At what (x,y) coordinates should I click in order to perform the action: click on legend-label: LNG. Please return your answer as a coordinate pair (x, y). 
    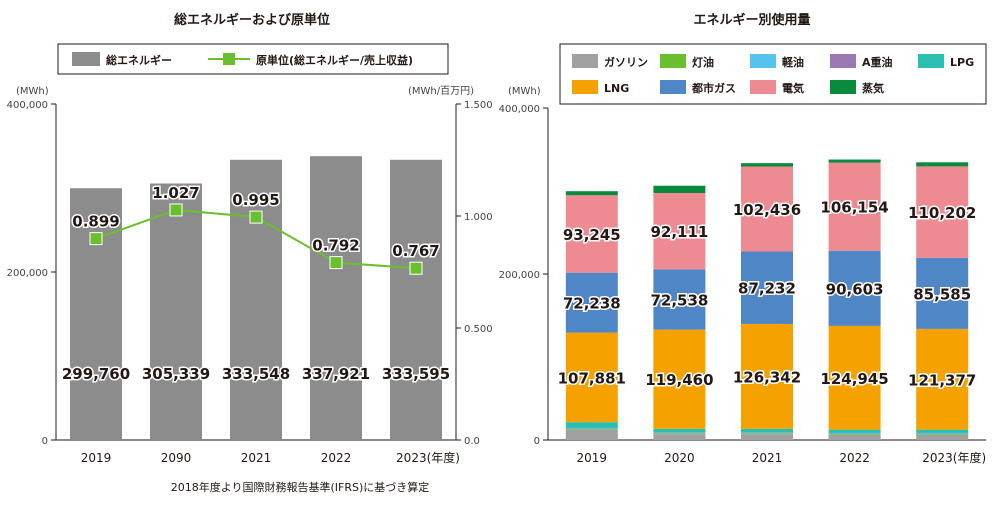
    Looking at the image, I should click on (616, 88).